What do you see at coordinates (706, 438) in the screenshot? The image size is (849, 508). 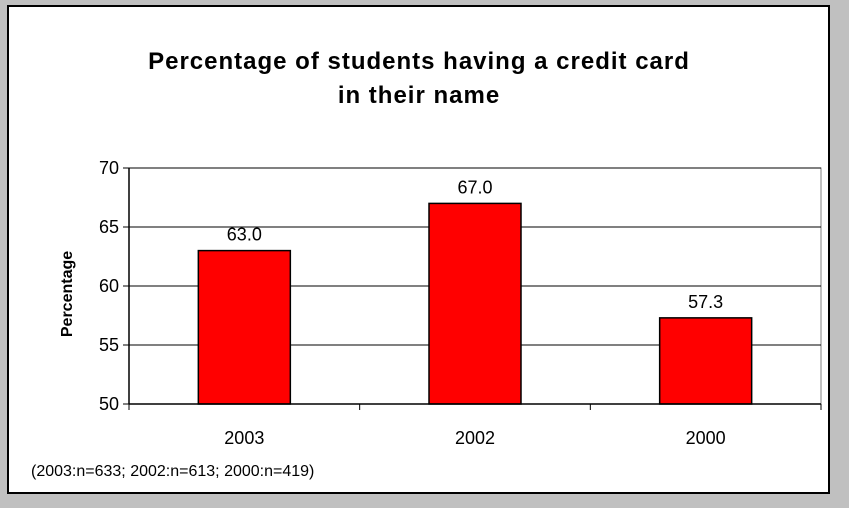 I see `x-tick-label-2000: 2000` at bounding box center [706, 438].